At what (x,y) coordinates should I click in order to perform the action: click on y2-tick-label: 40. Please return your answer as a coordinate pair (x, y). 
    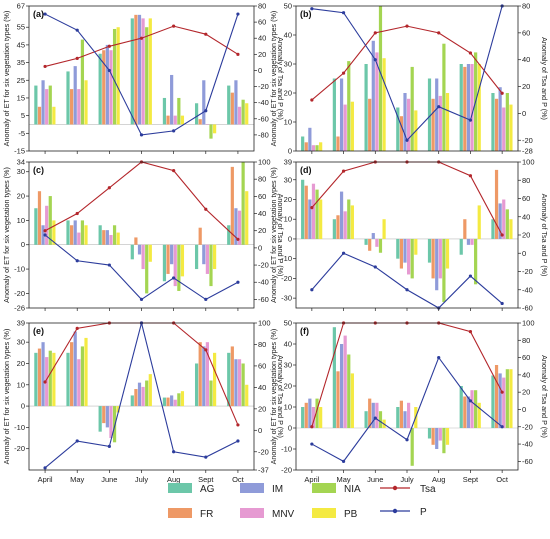
    Looking at the image, I should click on (526, 374).